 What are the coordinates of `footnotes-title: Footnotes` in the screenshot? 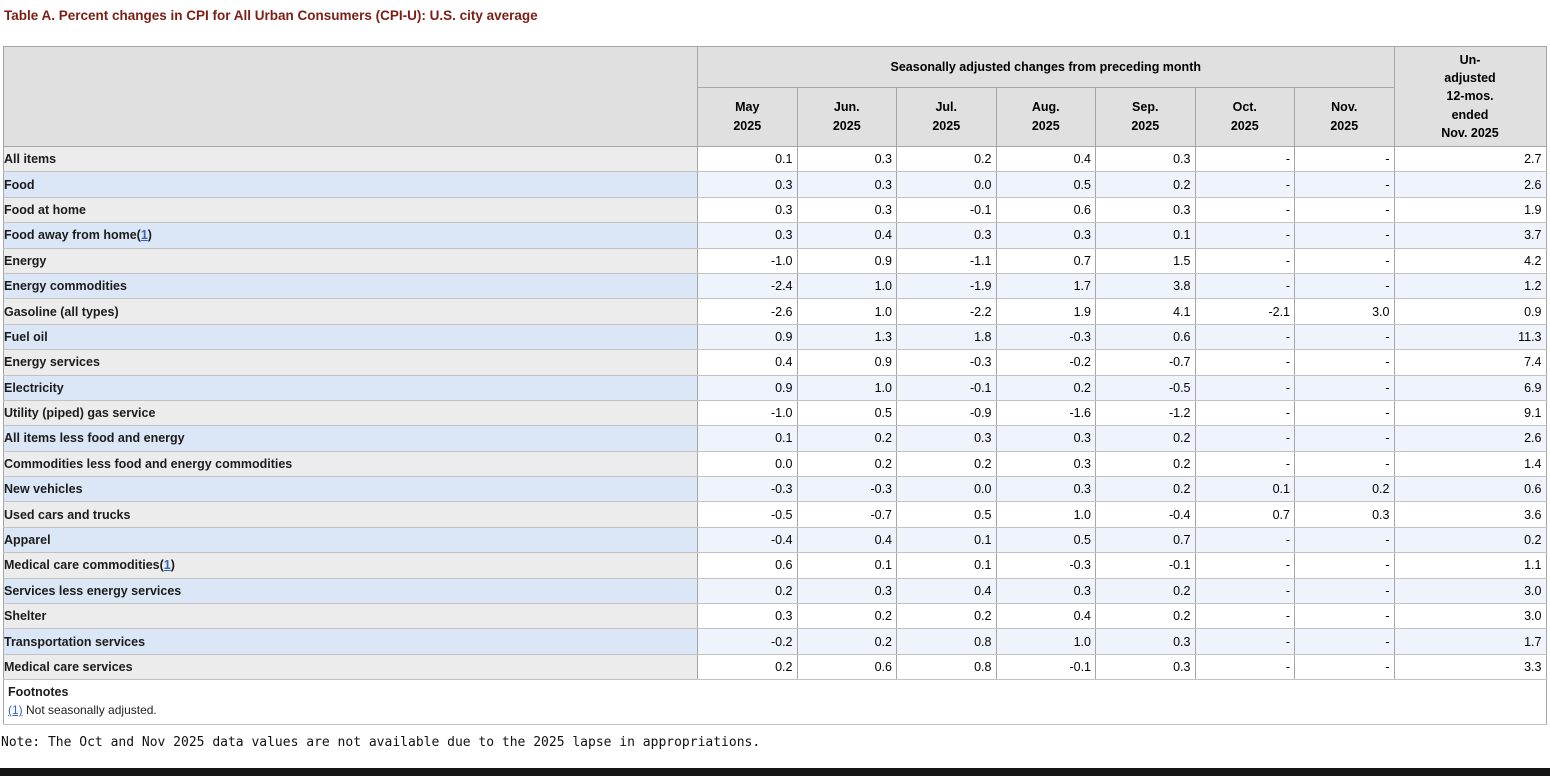 It's located at (38, 692).